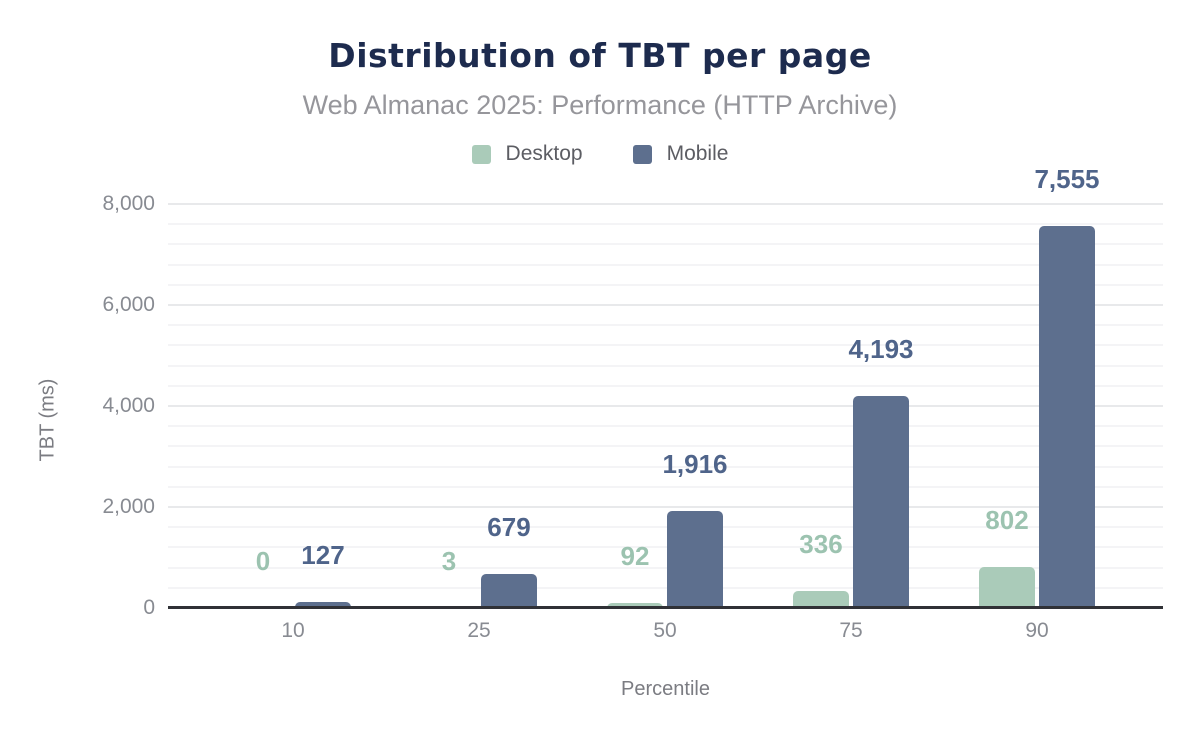 This screenshot has height=742, width=1200. I want to click on legend: Desktop Mobile, so click(600, 154).